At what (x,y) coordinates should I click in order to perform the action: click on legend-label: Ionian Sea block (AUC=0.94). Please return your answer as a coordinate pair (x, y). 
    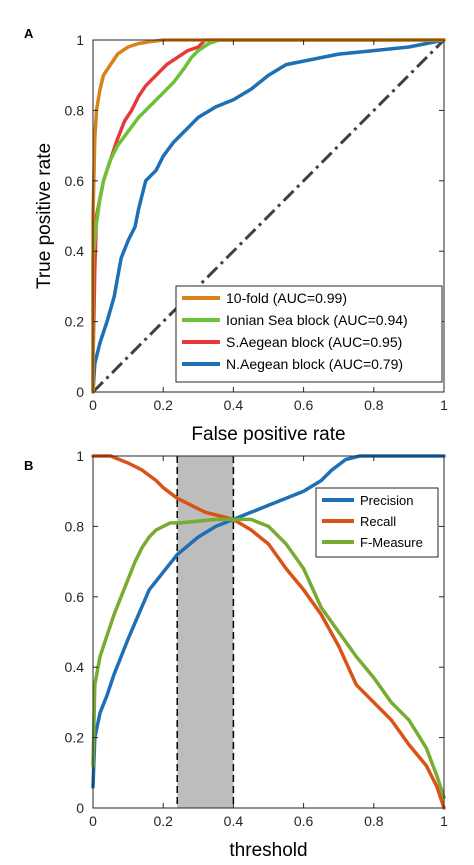
    Looking at the image, I should click on (317, 320).